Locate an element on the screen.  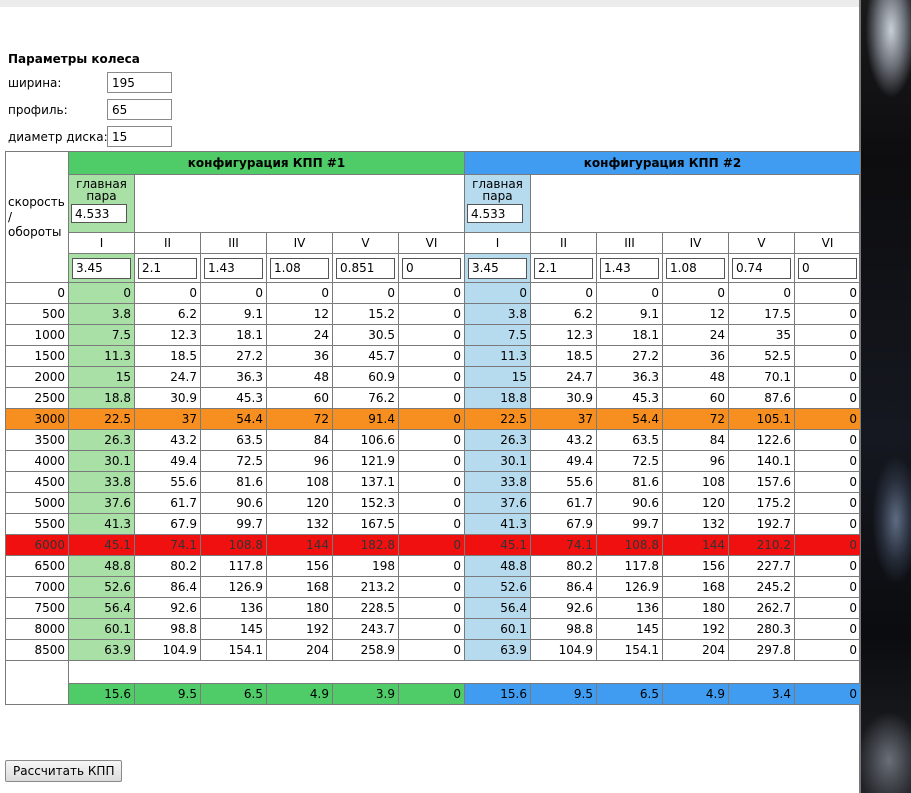
width-input is located at coordinates (139, 82).